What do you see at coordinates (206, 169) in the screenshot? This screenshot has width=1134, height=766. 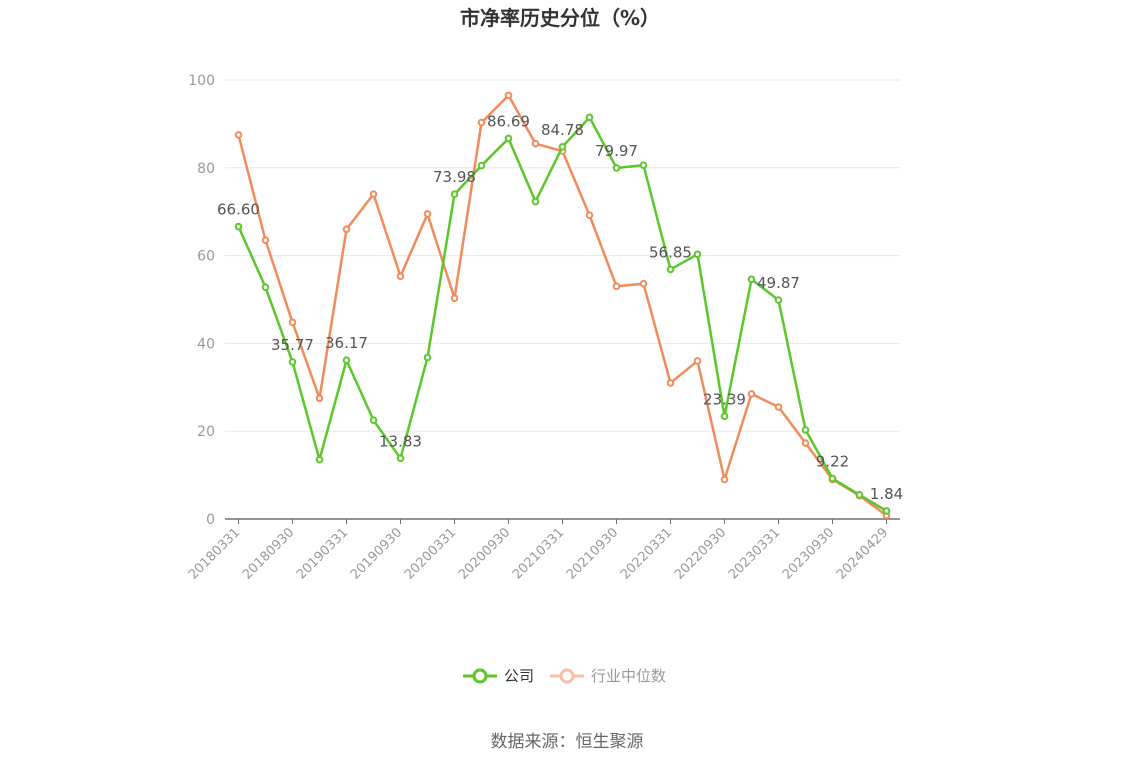 I see `y-tick-label: 80` at bounding box center [206, 169].